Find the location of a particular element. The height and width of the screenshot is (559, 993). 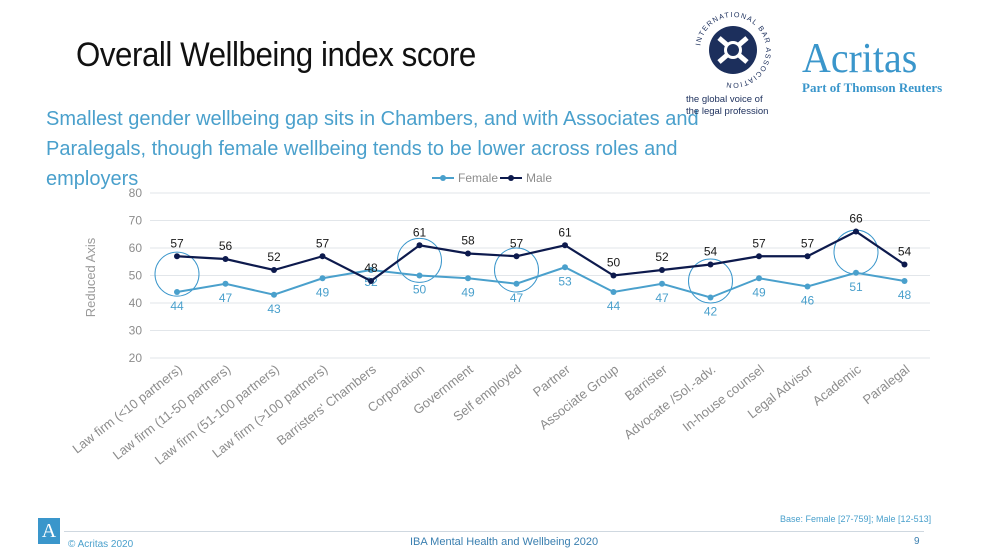

copyright: © Acritas 2020 is located at coordinates (101, 544).